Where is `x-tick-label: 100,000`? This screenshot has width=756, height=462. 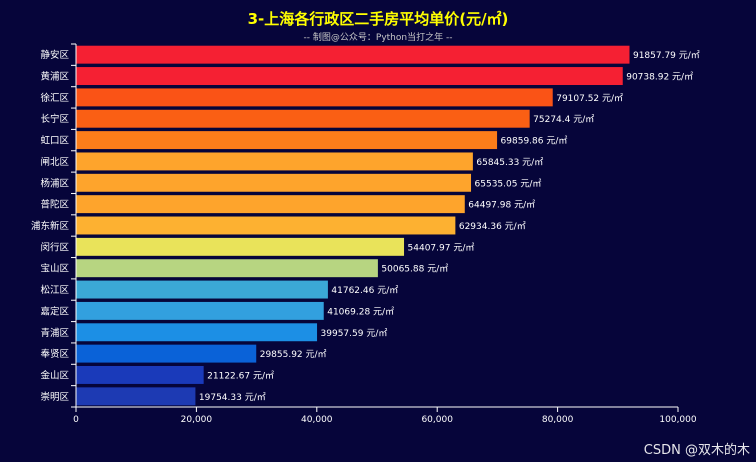
x-tick-label: 100,000 is located at coordinates (677, 420).